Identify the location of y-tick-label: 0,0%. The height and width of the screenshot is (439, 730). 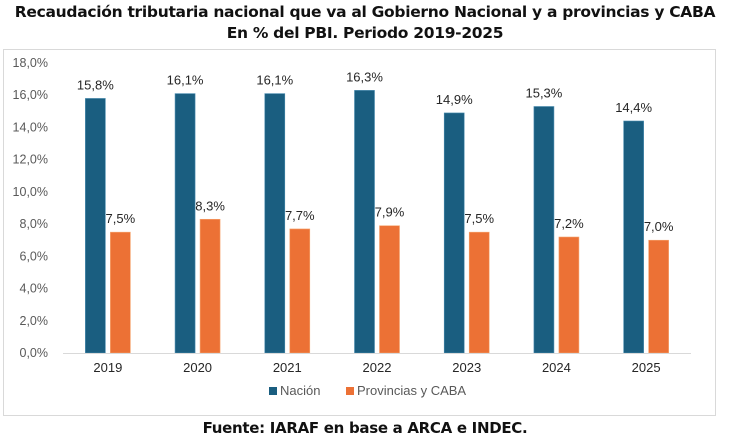
(34, 353).